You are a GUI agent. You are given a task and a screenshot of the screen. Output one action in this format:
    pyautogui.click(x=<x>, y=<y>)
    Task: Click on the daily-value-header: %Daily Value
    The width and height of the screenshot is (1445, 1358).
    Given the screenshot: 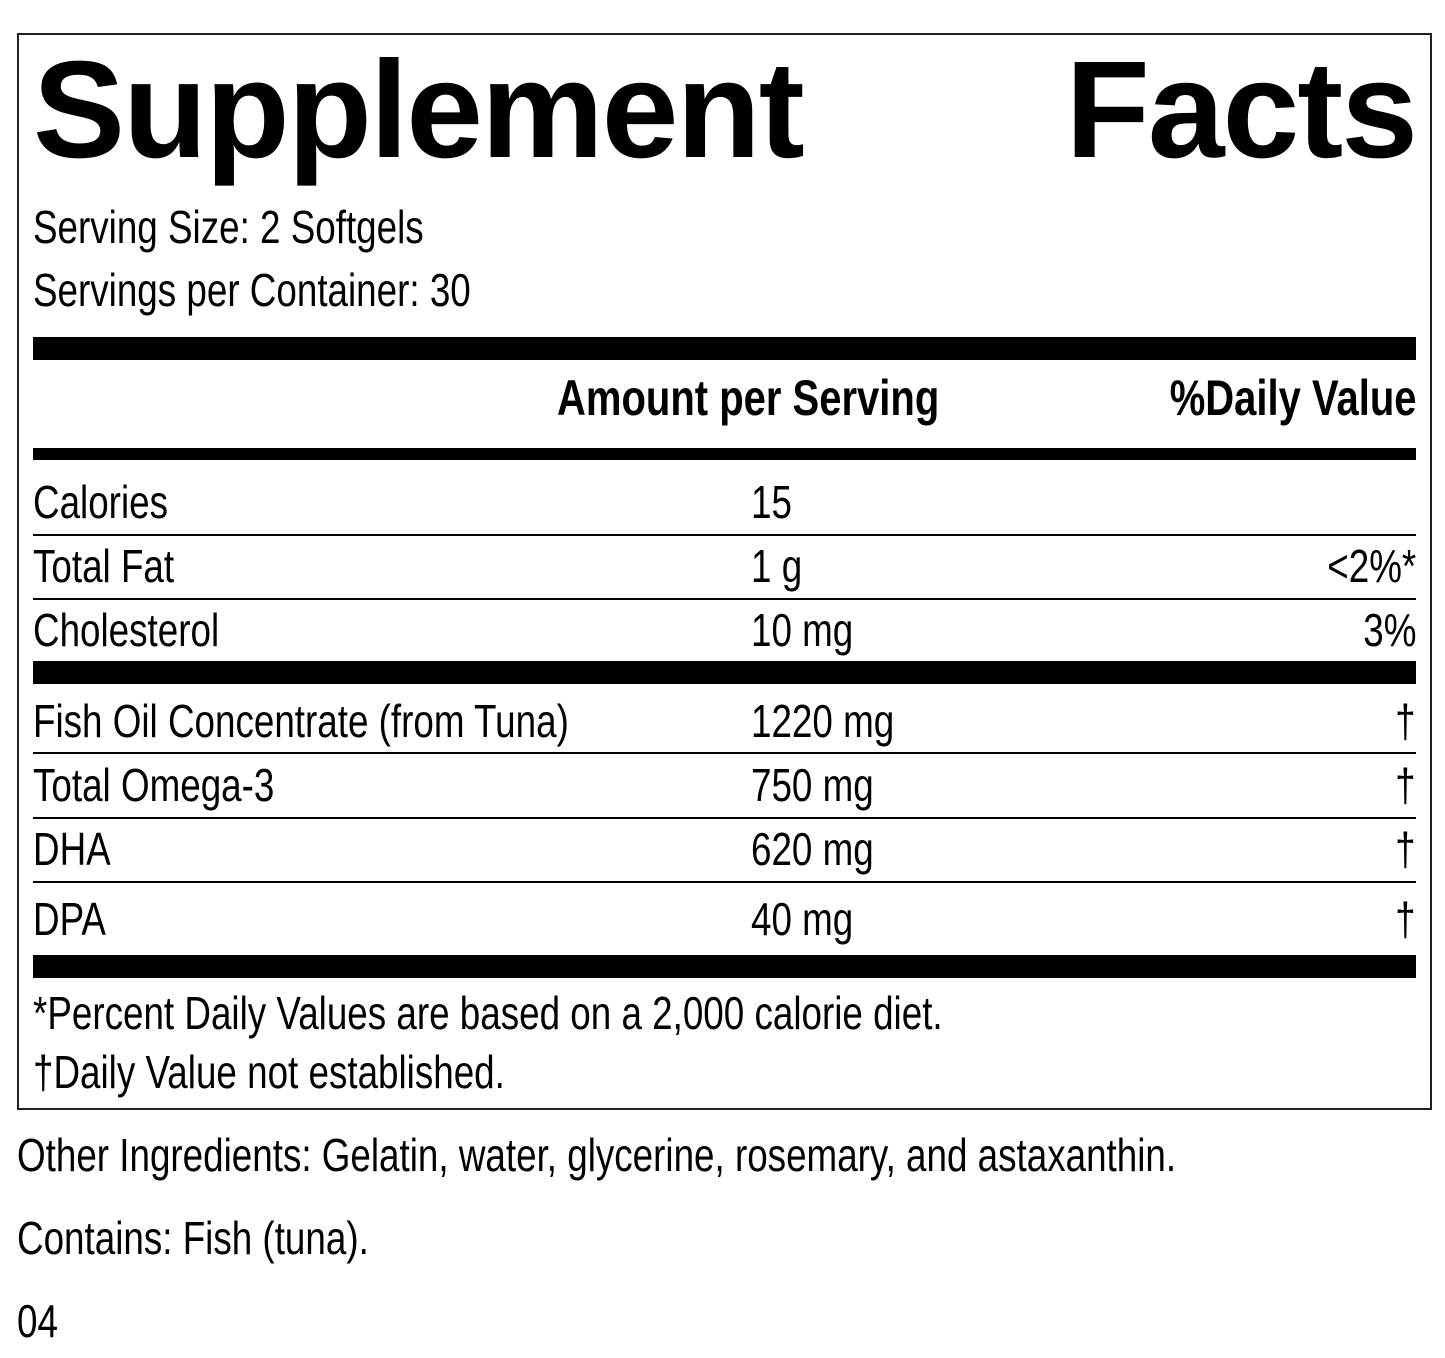 What is the action you would take?
    pyautogui.click(x=1292, y=398)
    